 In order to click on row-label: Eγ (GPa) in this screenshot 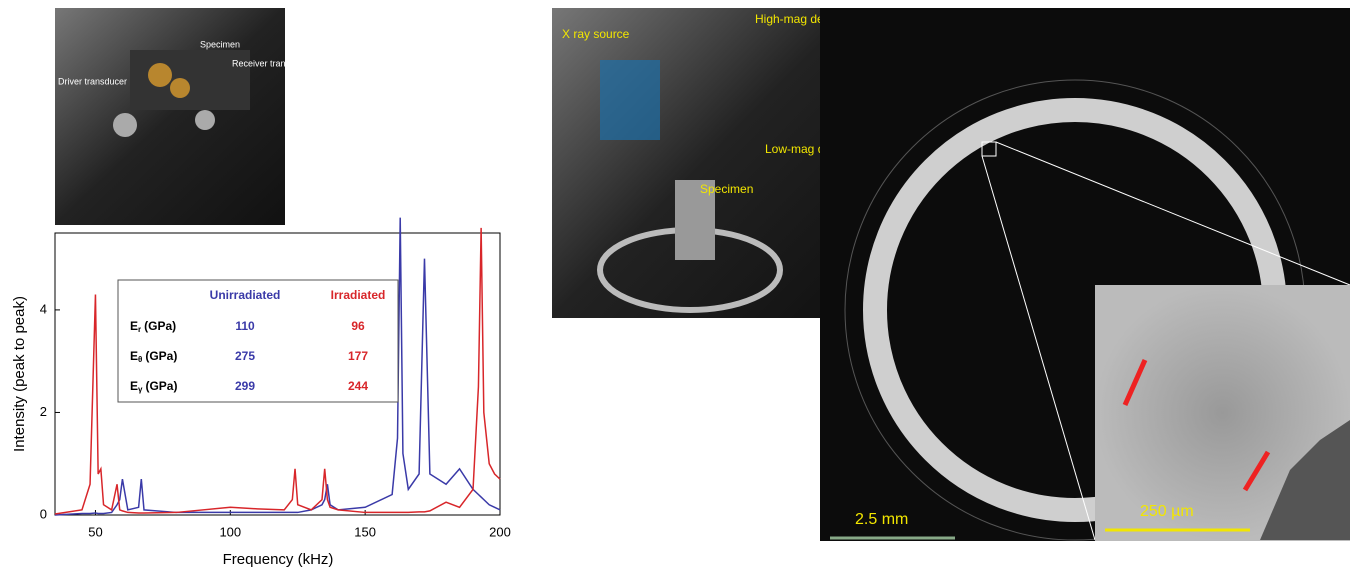, I will do `click(153, 386)`.